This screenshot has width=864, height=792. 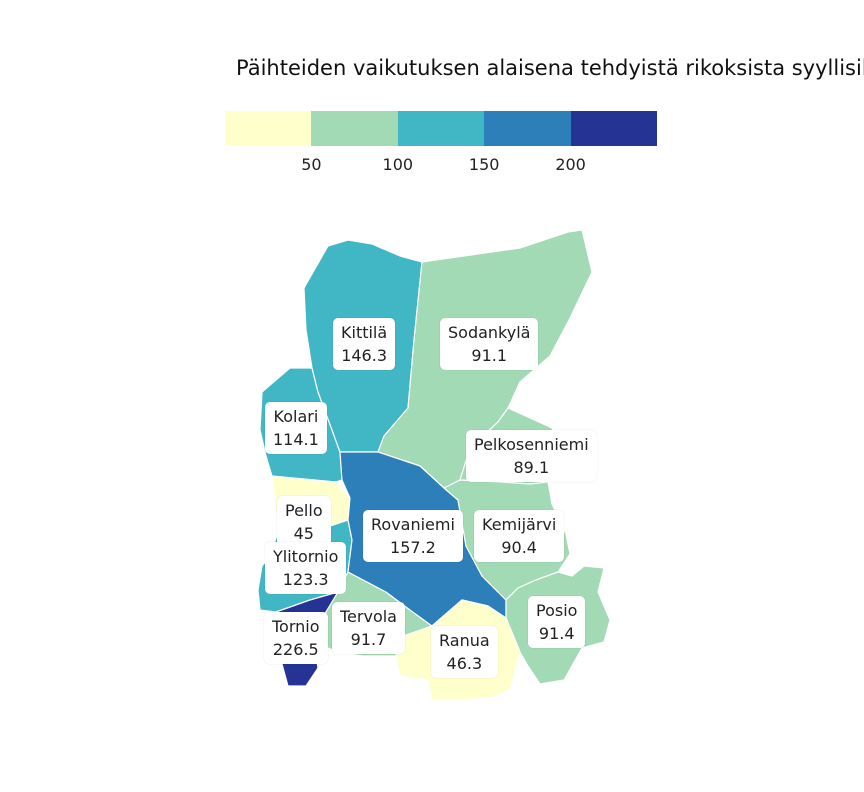 I want to click on label-kemijarvi-name: Kemijärvi, so click(x=519, y=524).